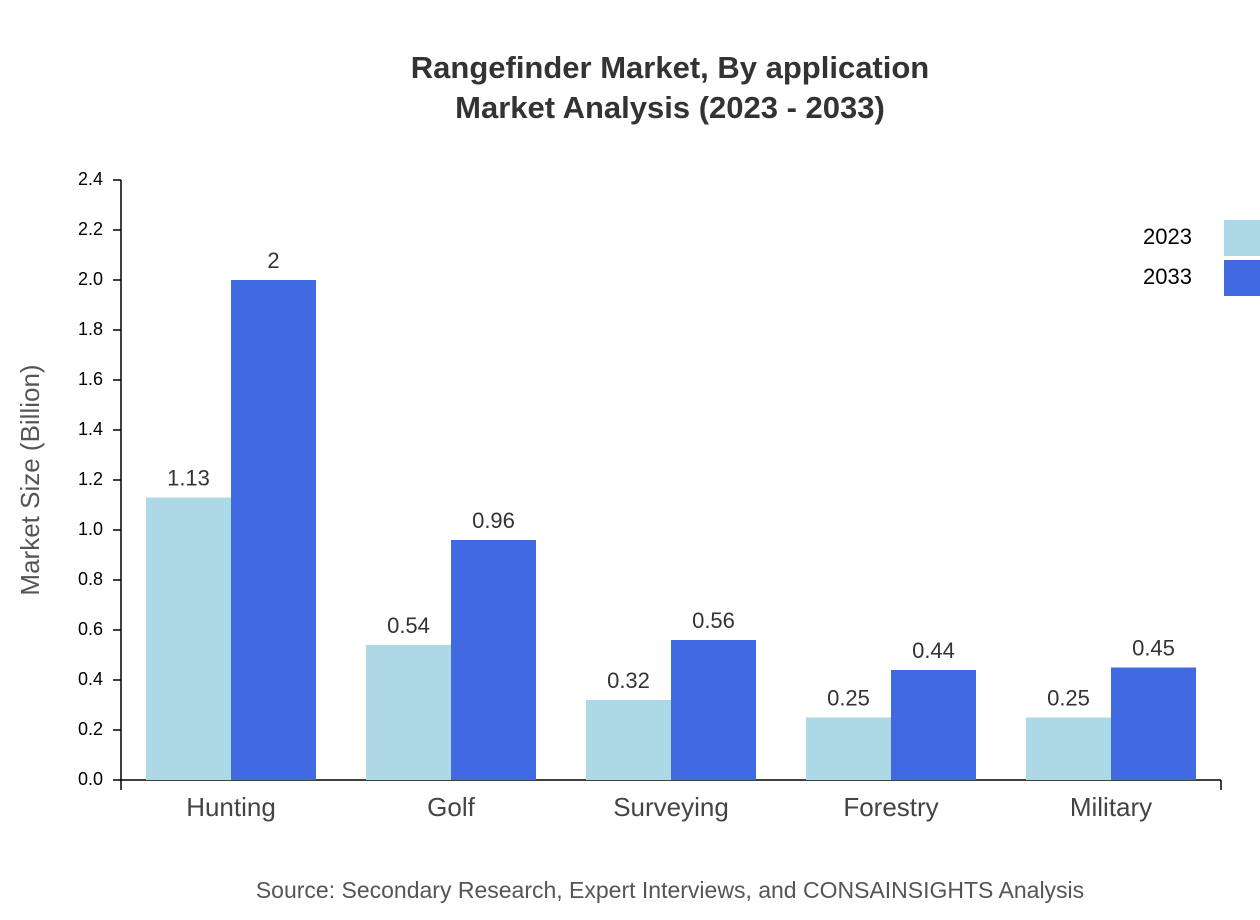 The width and height of the screenshot is (1260, 920). Describe the element at coordinates (628, 680) in the screenshot. I see `value-label: 0.32` at that location.